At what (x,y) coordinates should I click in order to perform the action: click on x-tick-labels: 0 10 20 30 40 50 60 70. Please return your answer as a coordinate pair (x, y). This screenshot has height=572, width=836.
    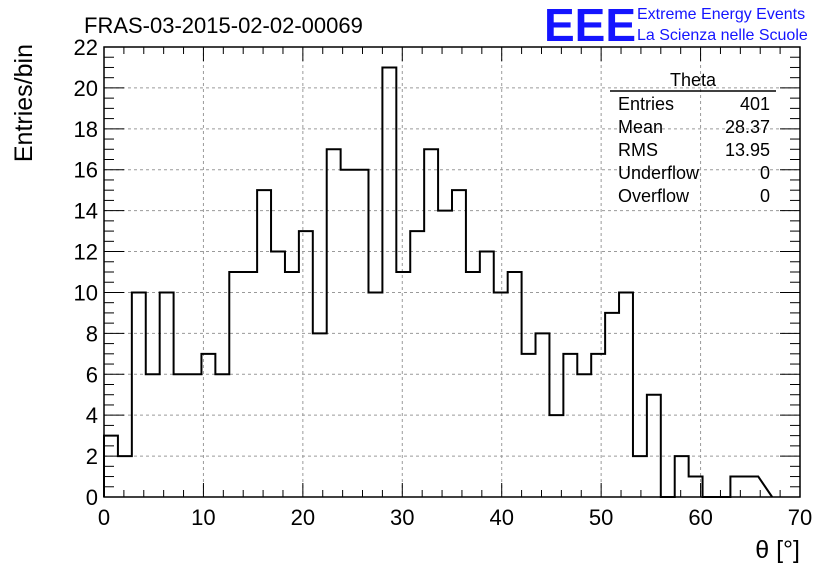
    Looking at the image, I should click on (455, 517).